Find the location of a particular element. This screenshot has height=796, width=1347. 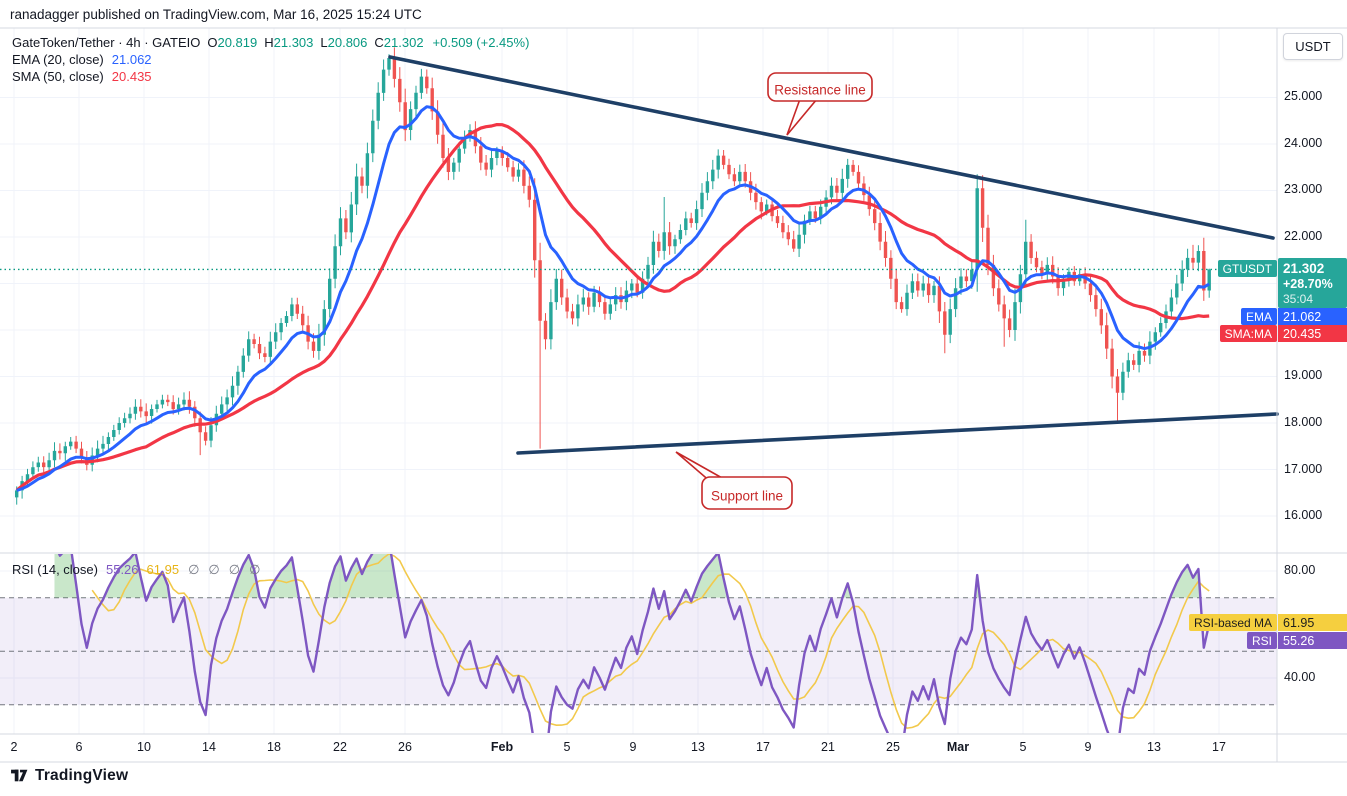

ema-price-axis-box: 21.062 is located at coordinates (1312, 316).